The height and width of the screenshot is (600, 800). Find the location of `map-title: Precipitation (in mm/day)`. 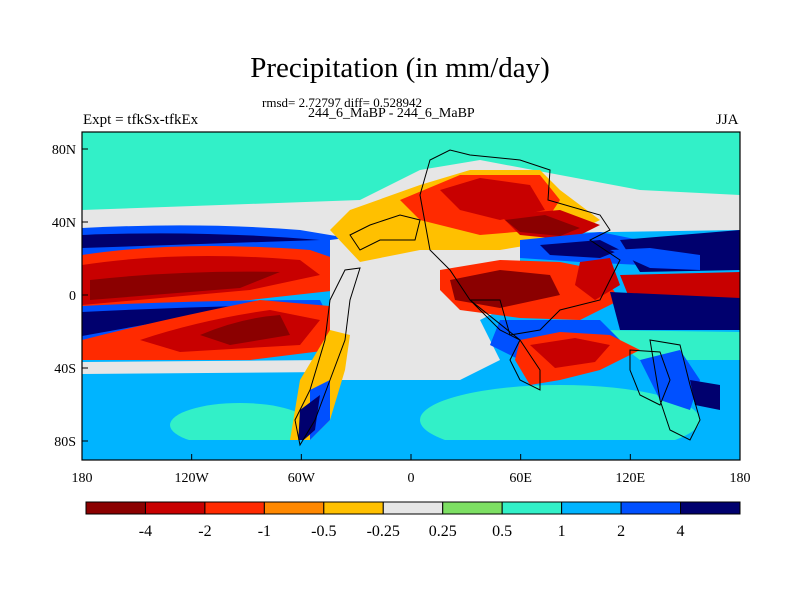

map-title: Precipitation (in mm/day) is located at coordinates (400, 68).